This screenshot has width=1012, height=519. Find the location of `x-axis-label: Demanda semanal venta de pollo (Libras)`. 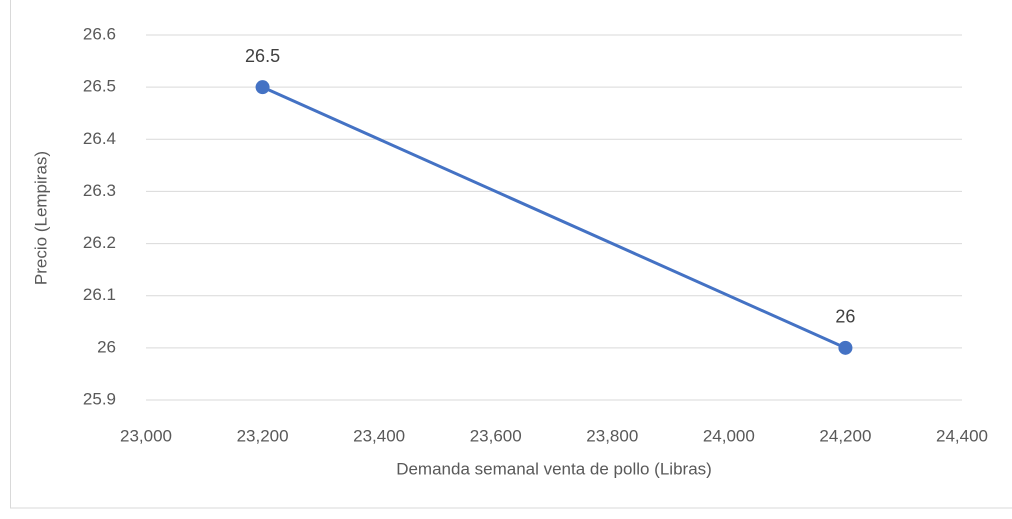

x-axis-label: Demanda semanal venta de pollo (Libras) is located at coordinates (554, 468).